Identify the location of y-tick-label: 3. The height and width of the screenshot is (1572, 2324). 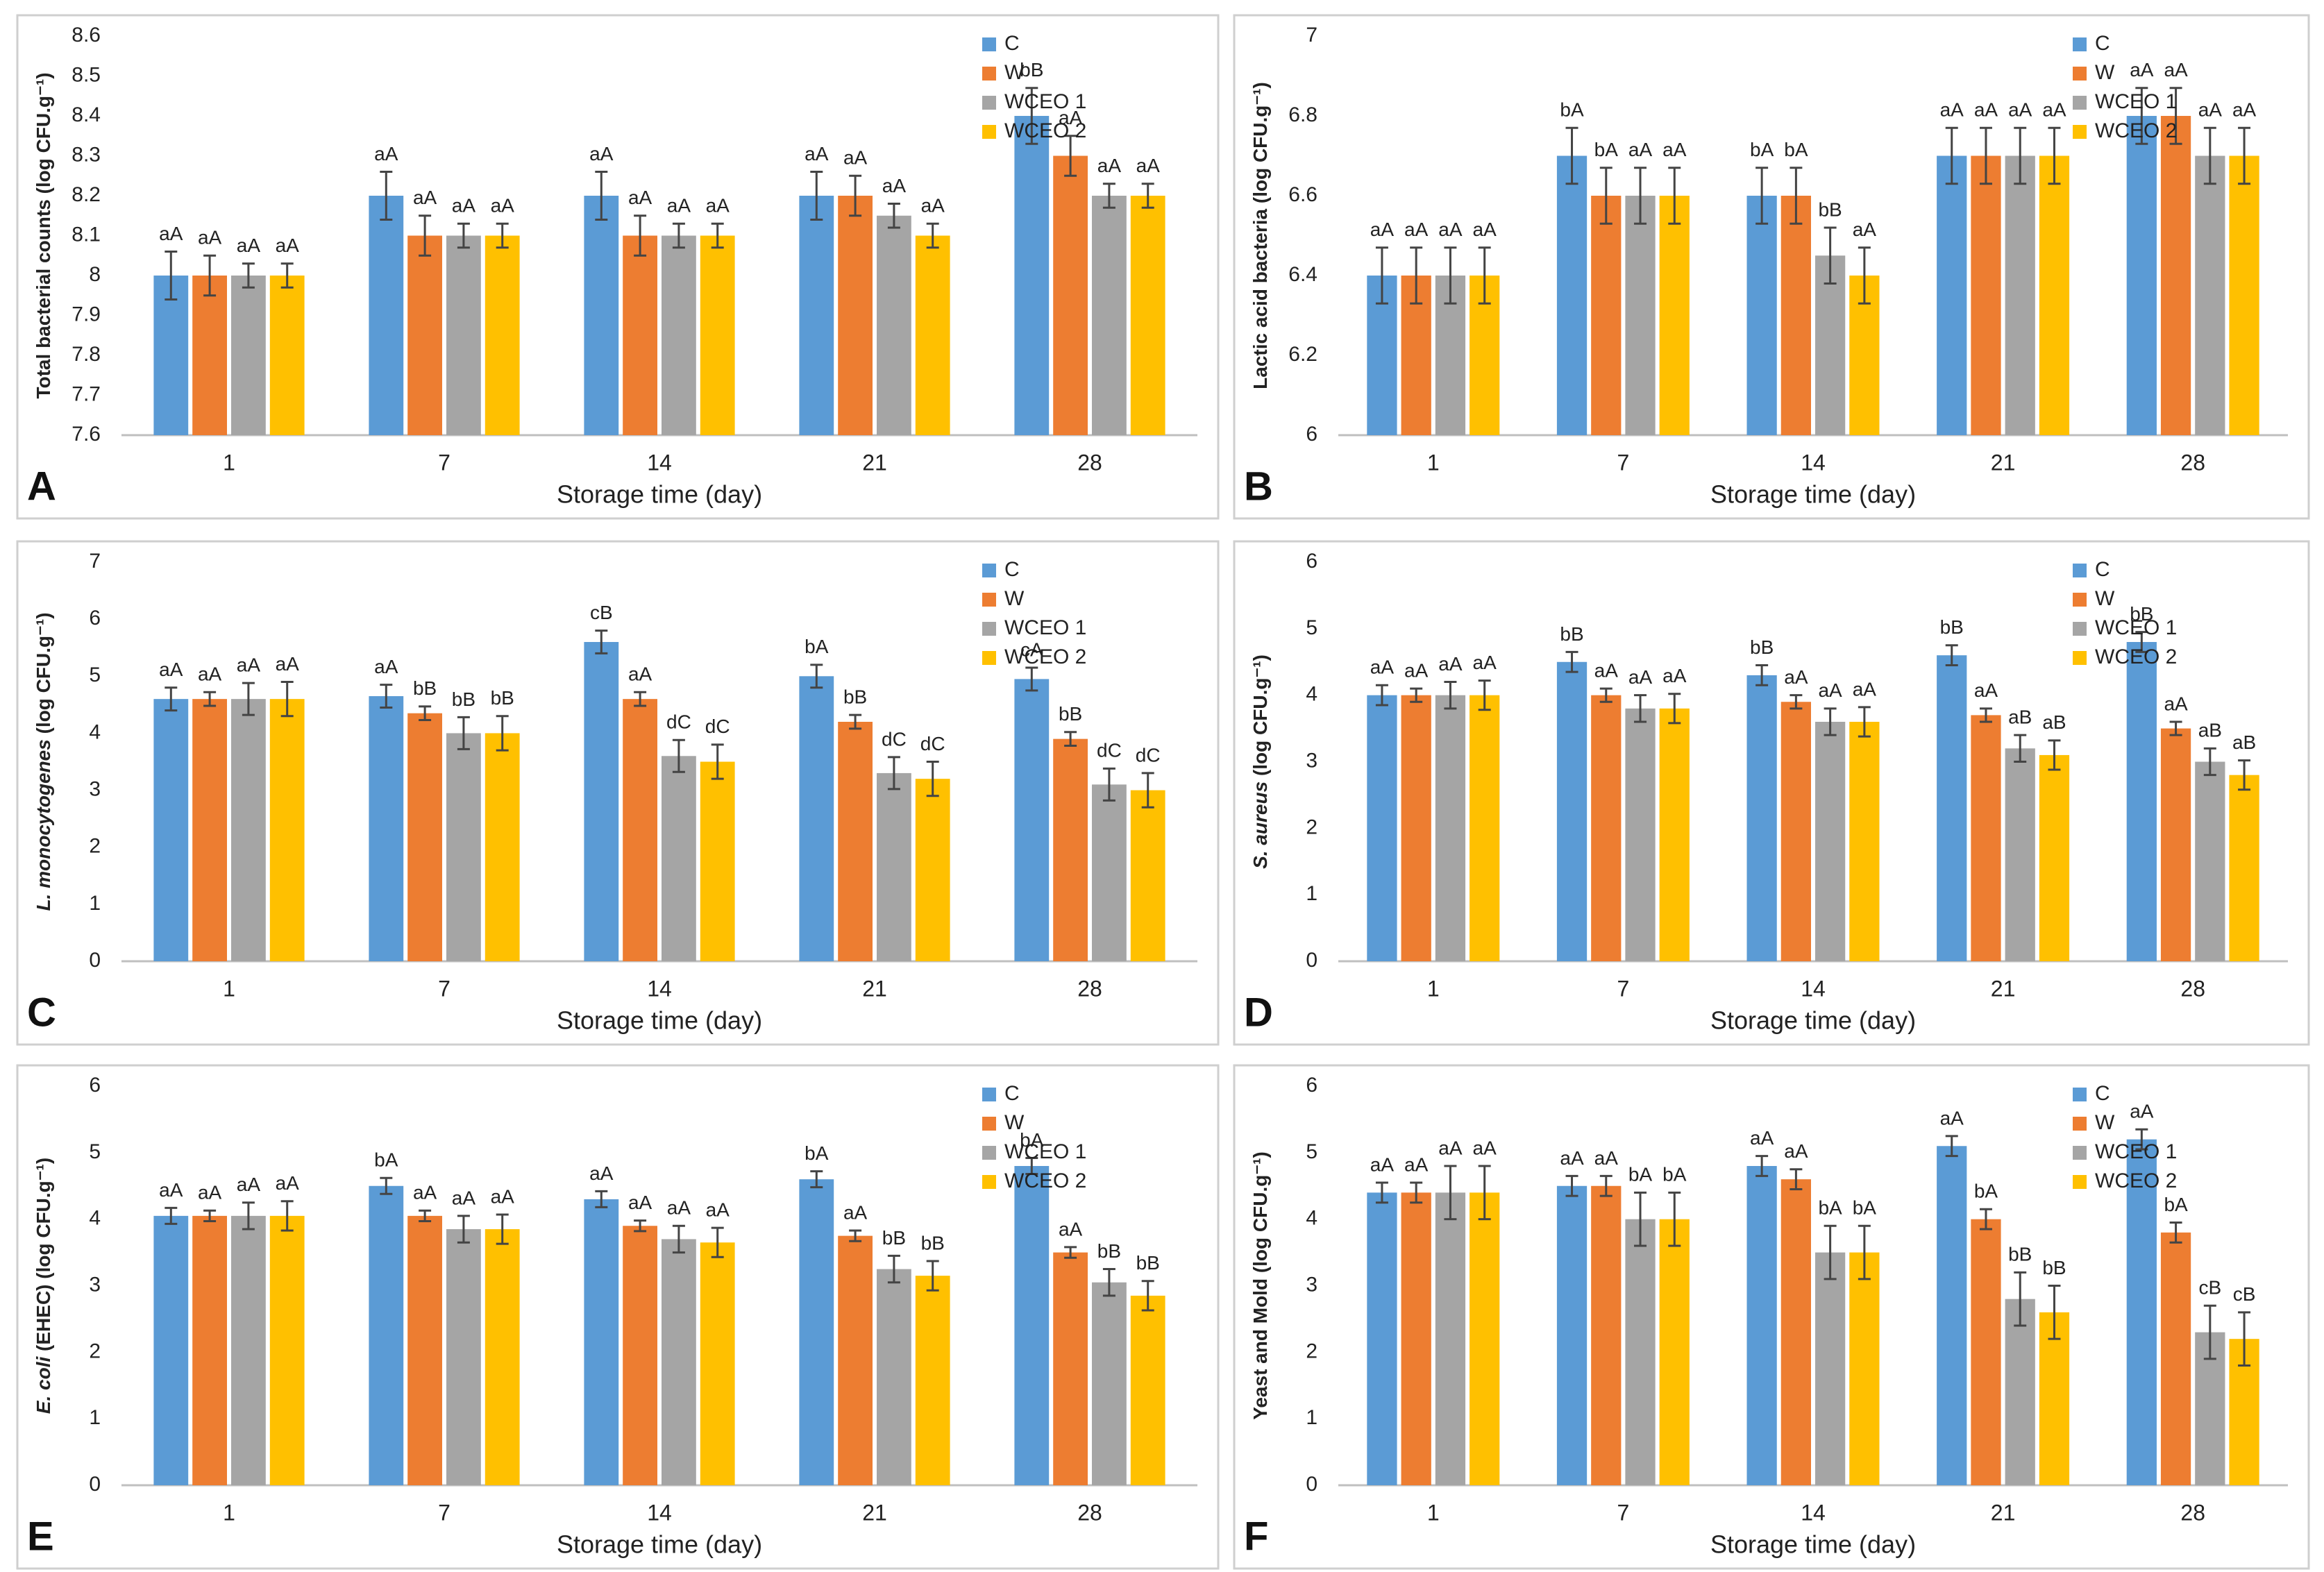
(1311, 1284).